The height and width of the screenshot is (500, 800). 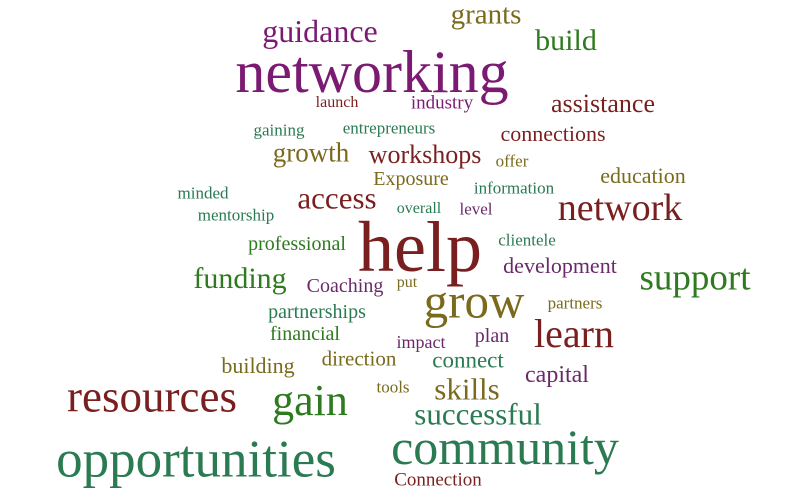 What do you see at coordinates (505, 447) in the screenshot?
I see `word-community: community` at bounding box center [505, 447].